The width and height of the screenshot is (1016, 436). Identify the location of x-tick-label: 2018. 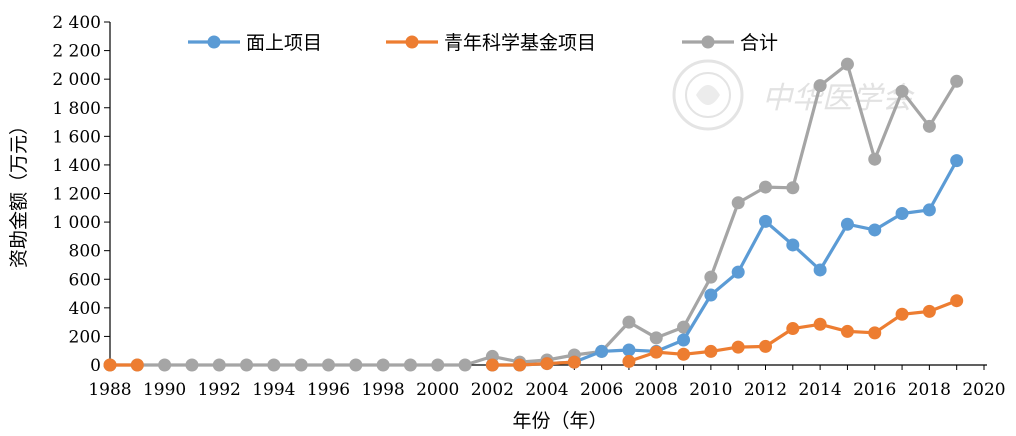
(929, 390).